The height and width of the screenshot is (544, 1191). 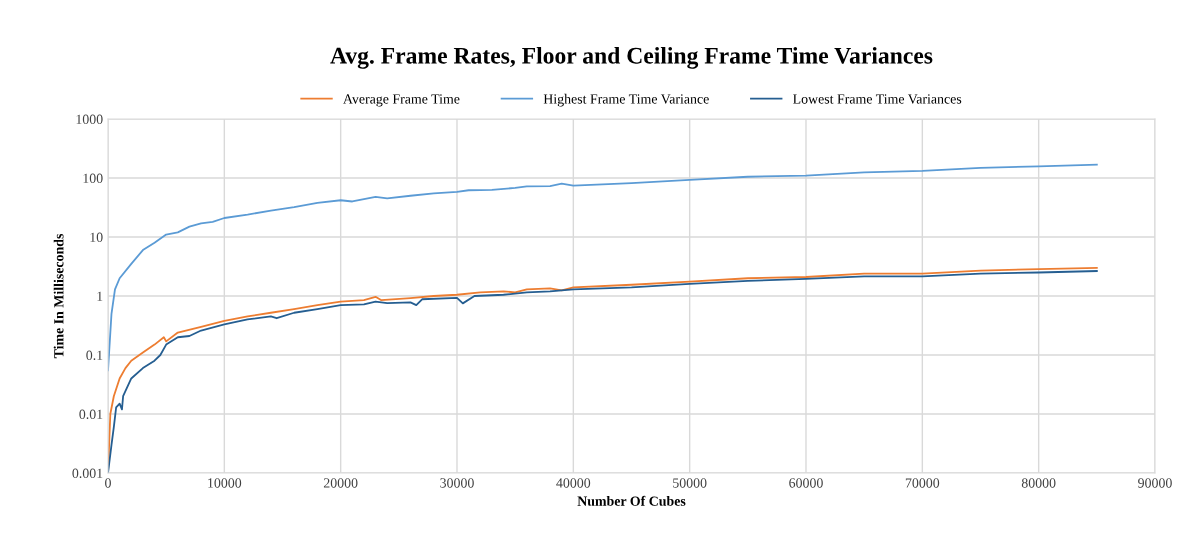 What do you see at coordinates (631, 500) in the screenshot?
I see `x-axis-title: Number Of Cubes` at bounding box center [631, 500].